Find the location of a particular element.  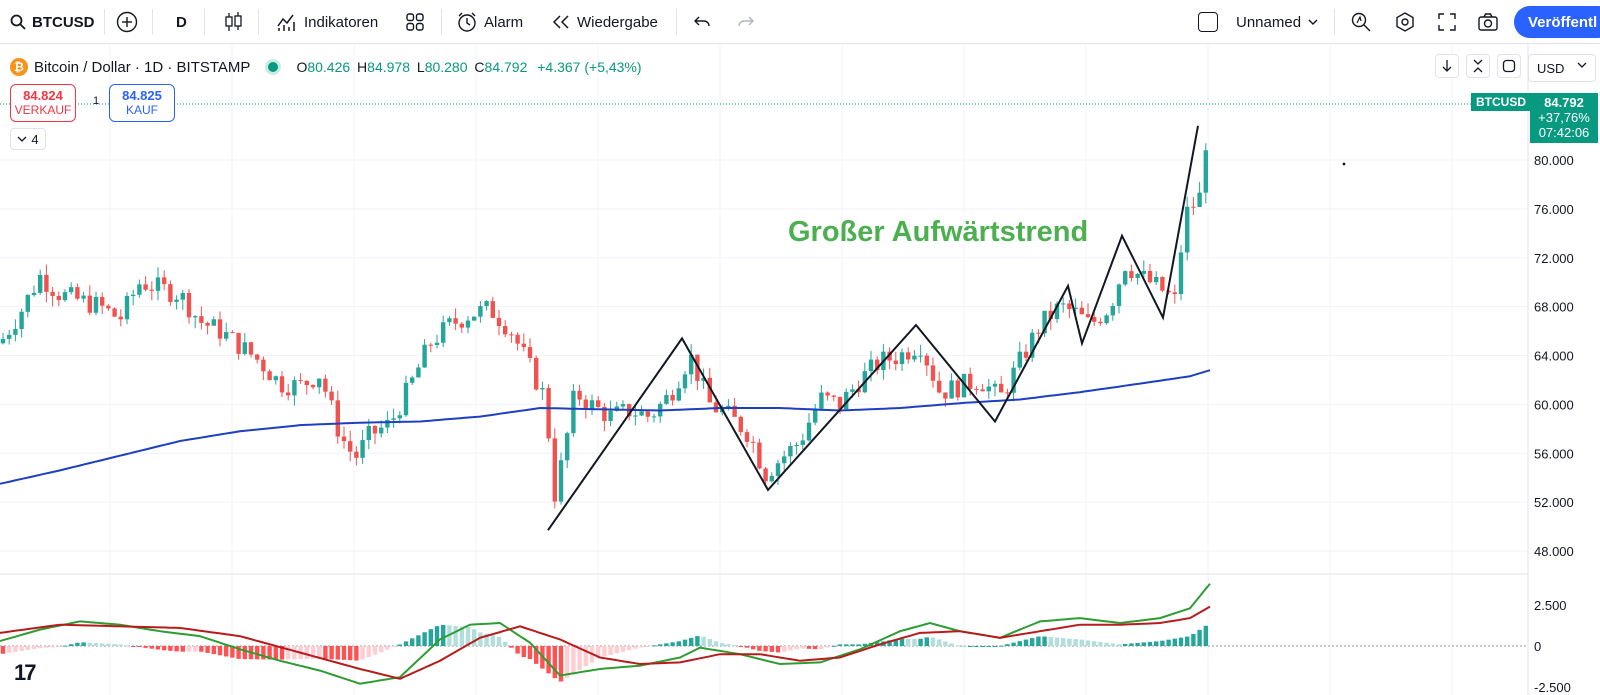

symbol-search-button: BTCUSD is located at coordinates (52, 22).